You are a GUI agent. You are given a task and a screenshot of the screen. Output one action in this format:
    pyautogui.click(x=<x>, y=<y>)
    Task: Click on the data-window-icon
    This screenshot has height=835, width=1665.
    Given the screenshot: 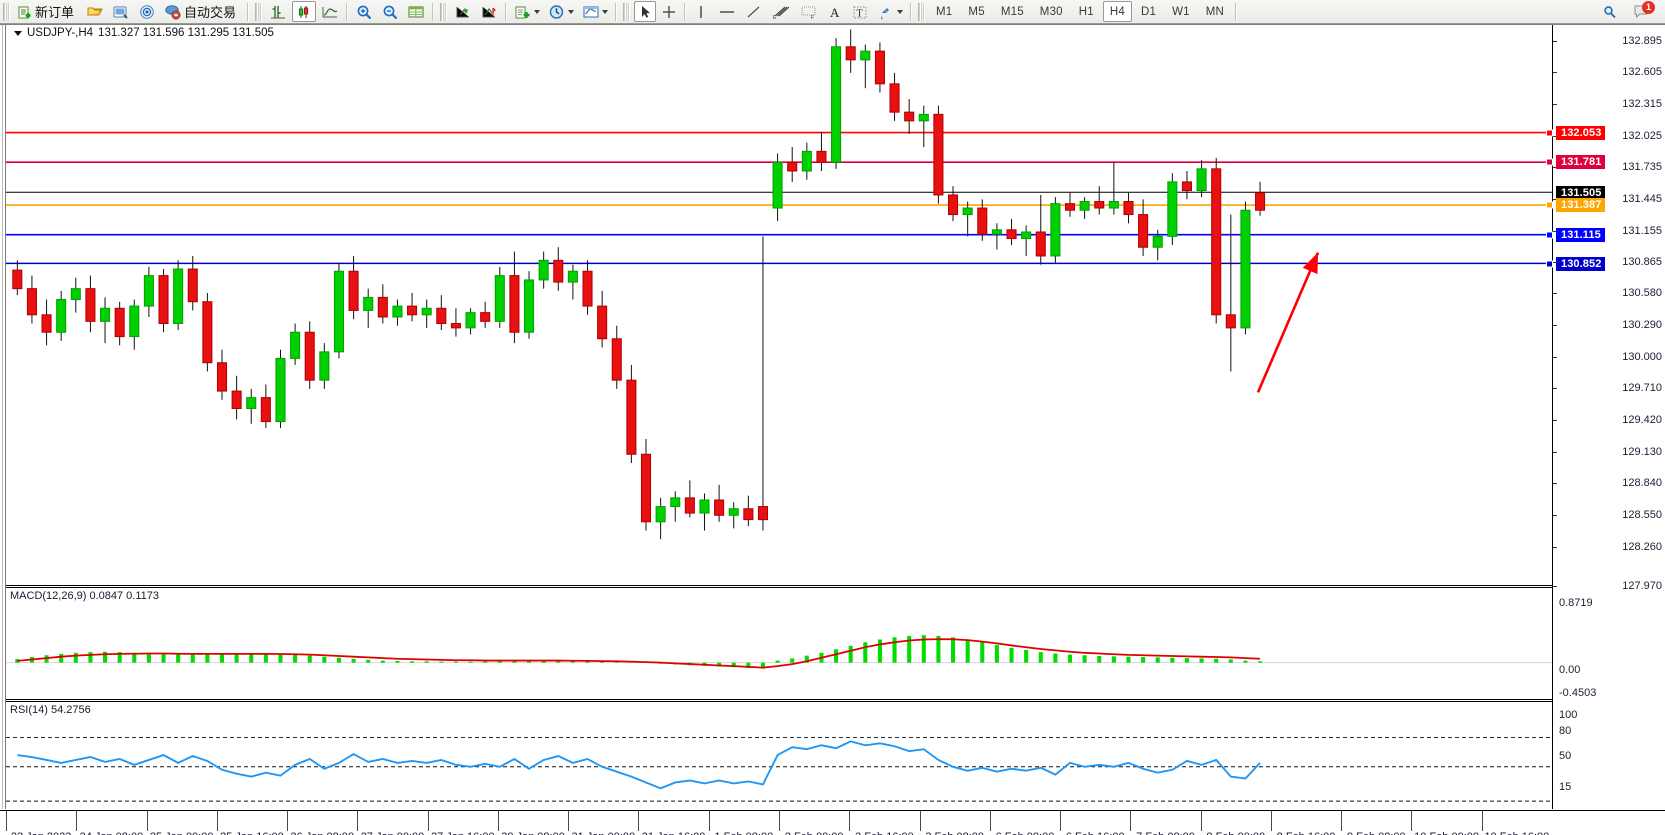 What is the action you would take?
    pyautogui.click(x=416, y=11)
    